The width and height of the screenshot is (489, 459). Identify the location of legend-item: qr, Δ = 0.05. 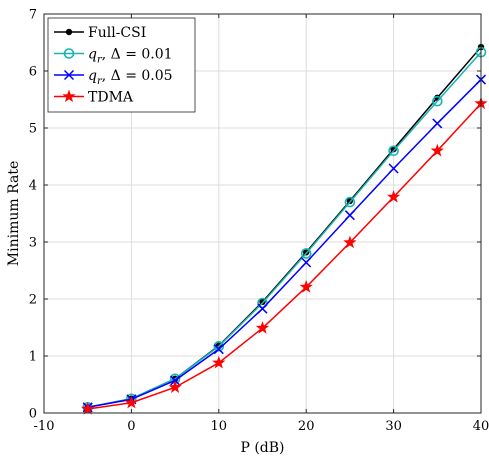
(113, 77).